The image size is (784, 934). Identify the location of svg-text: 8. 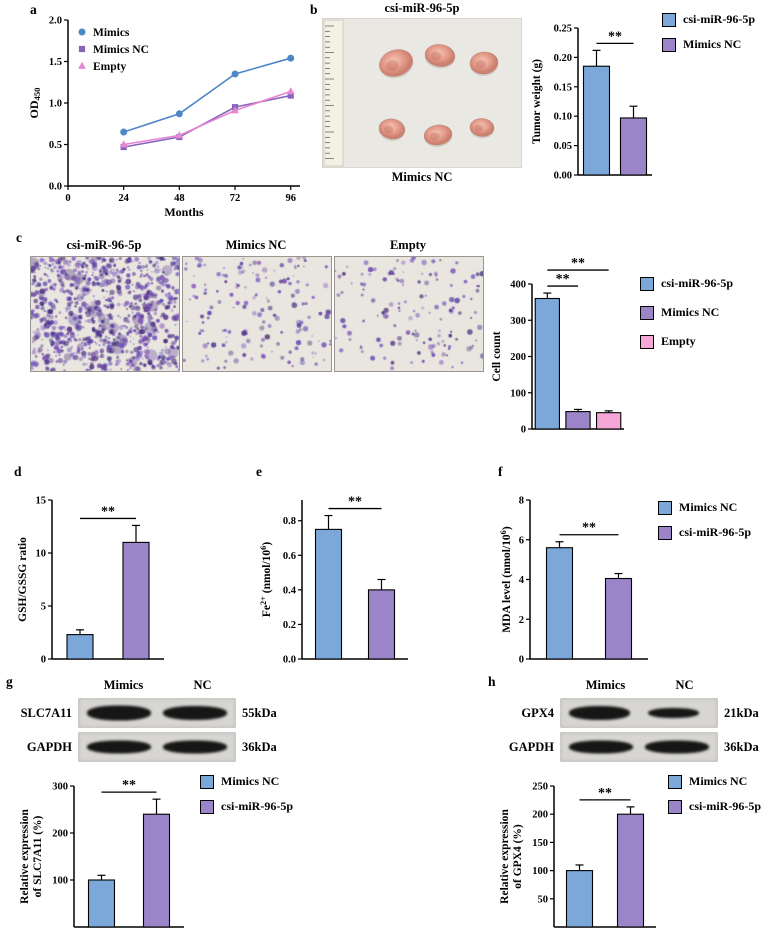
(521, 501).